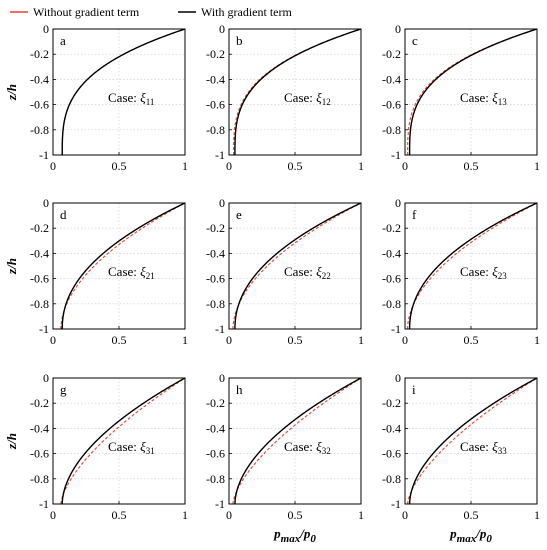 The width and height of the screenshot is (547, 550). Describe the element at coordinates (150, 276) in the screenshot. I see `case-subscript: 21` at that location.